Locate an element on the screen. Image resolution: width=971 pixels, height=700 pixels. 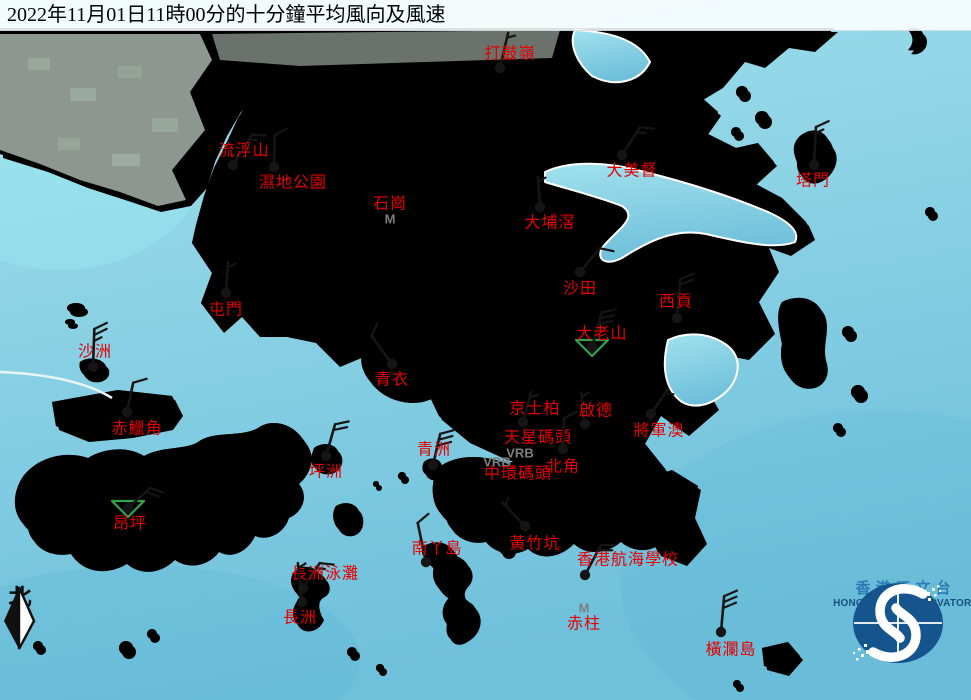
station-marker: 啟德 is located at coordinates (596, 410).